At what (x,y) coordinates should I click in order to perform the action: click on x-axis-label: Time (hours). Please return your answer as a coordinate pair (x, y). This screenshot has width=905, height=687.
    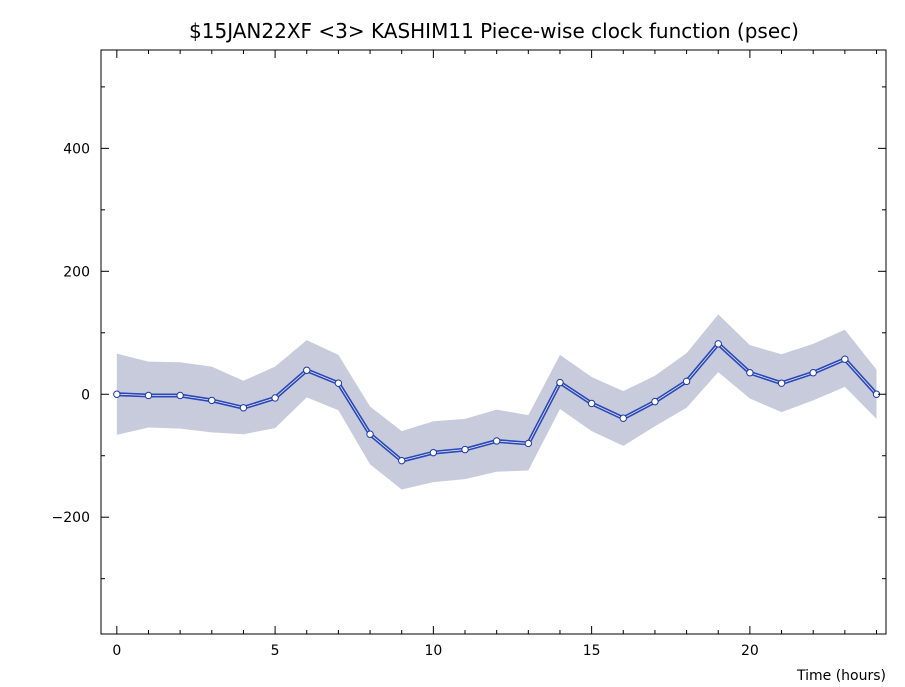
    Looking at the image, I should click on (841, 676).